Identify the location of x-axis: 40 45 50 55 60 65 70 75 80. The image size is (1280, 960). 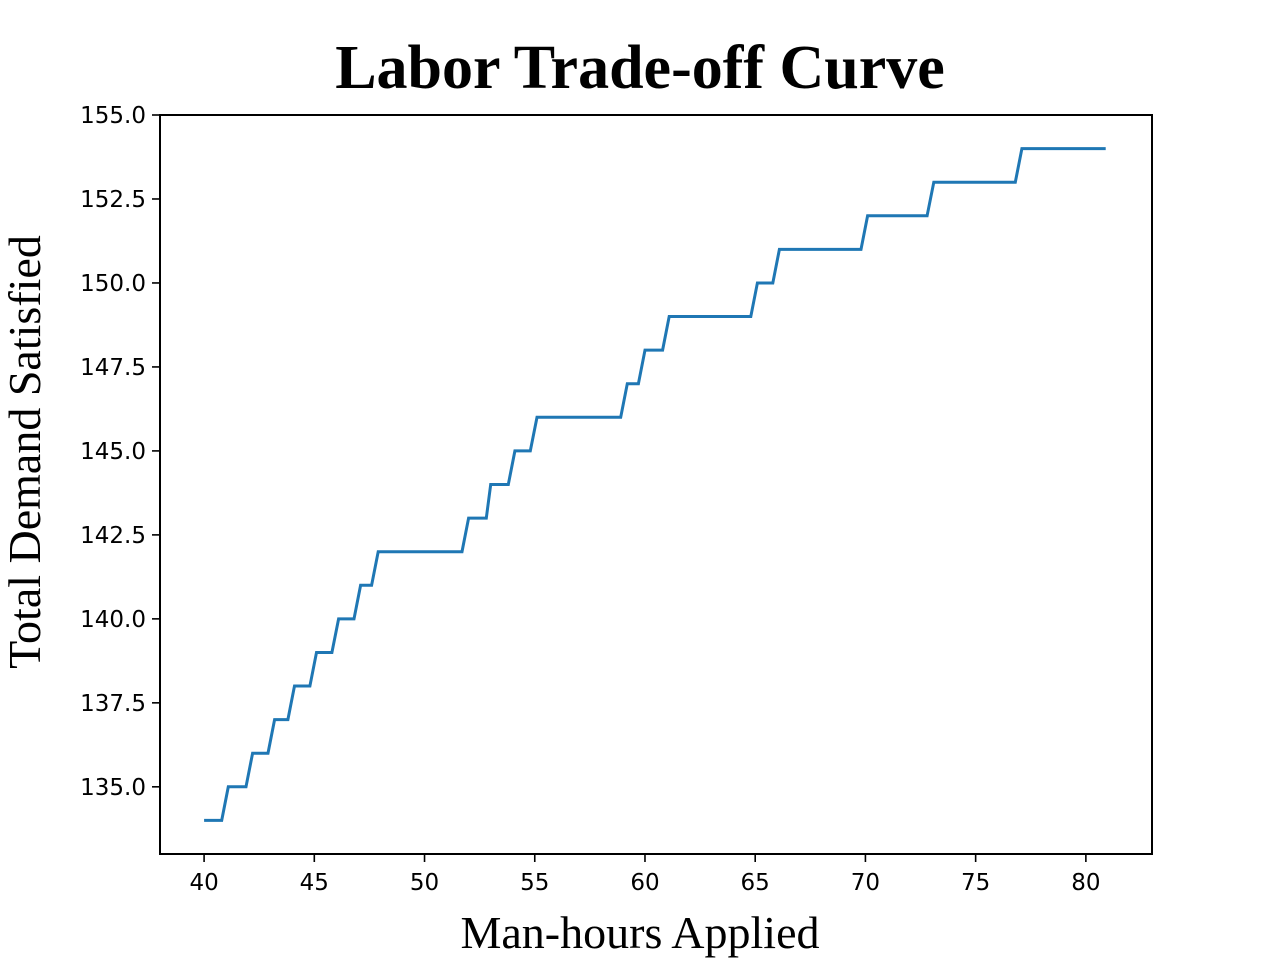
(645, 875).